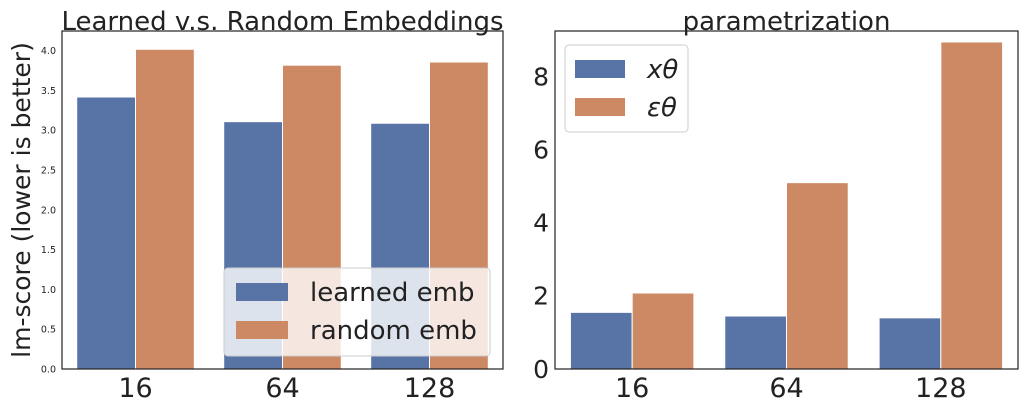 Image resolution: width=1034 pixels, height=412 pixels. I want to click on y-tick-label: 2.0, so click(48, 210).